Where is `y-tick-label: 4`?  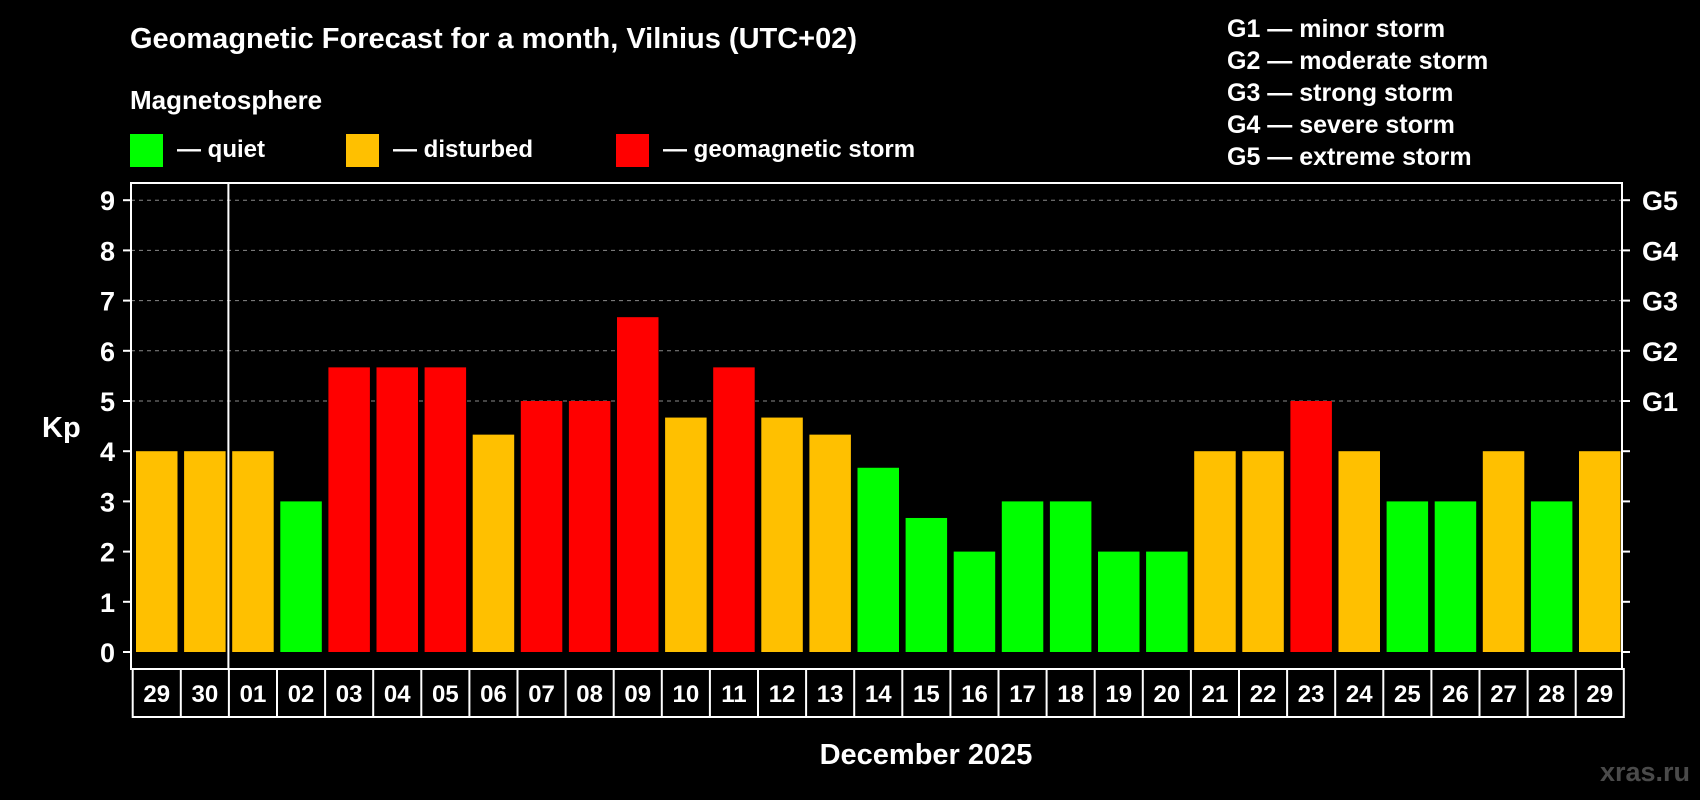 y-tick-label: 4 is located at coordinates (107, 452).